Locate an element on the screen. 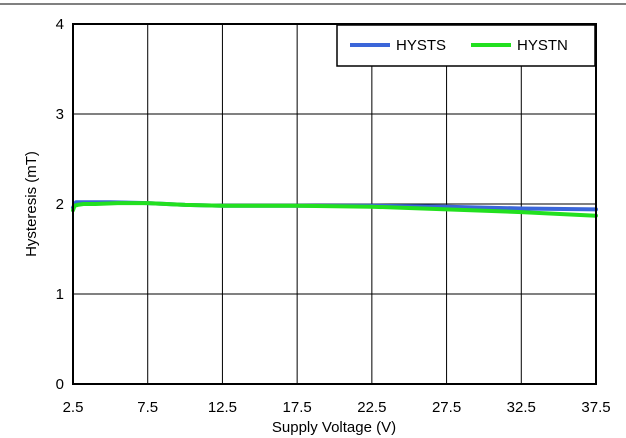  x-axis-label: Supply Voltage (V) is located at coordinates (334, 427).